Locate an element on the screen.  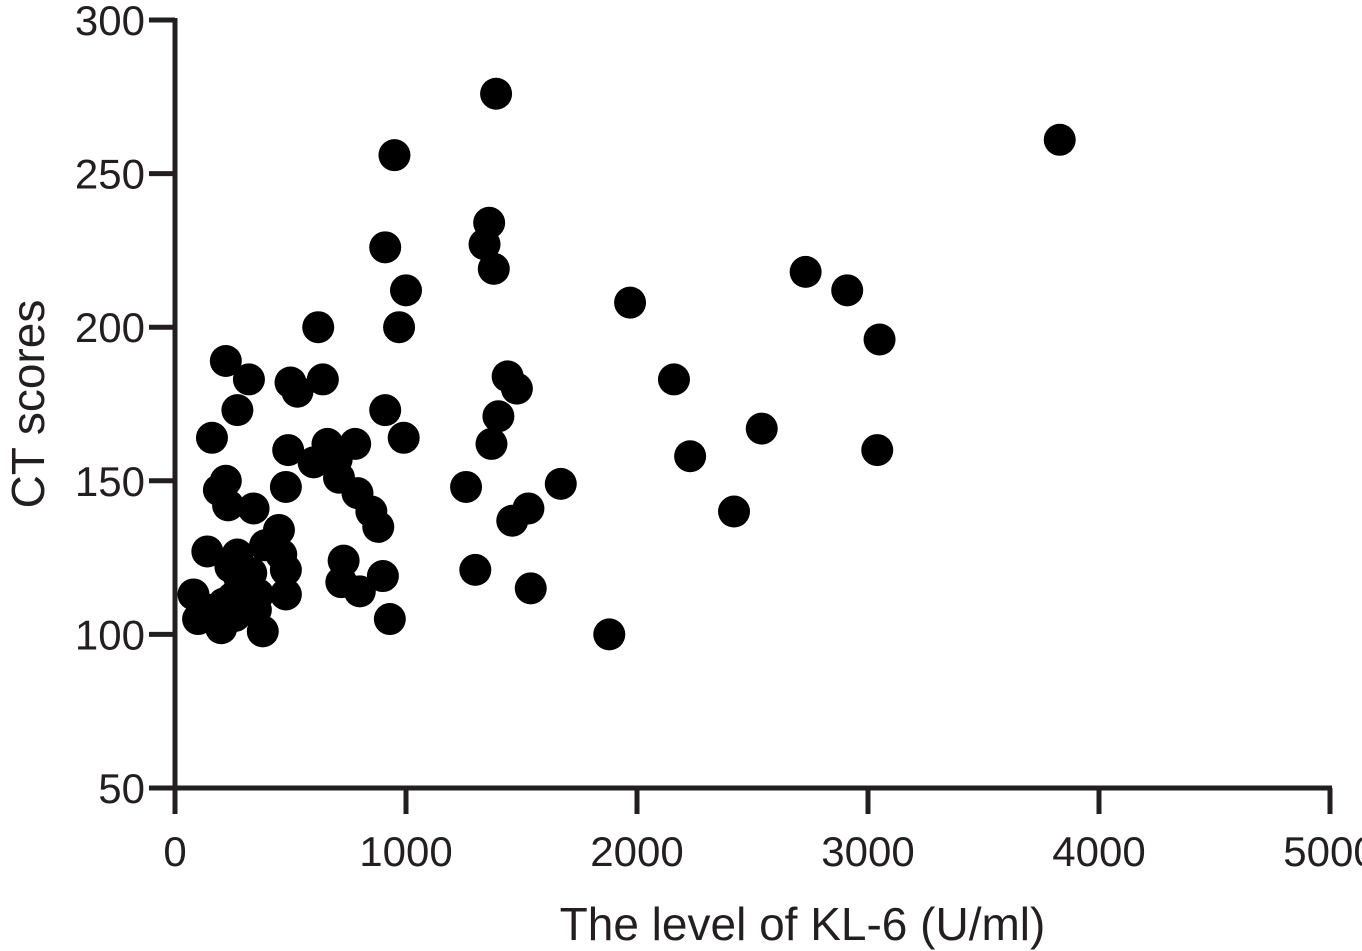
x-tick-label: 0 is located at coordinates (174, 851).